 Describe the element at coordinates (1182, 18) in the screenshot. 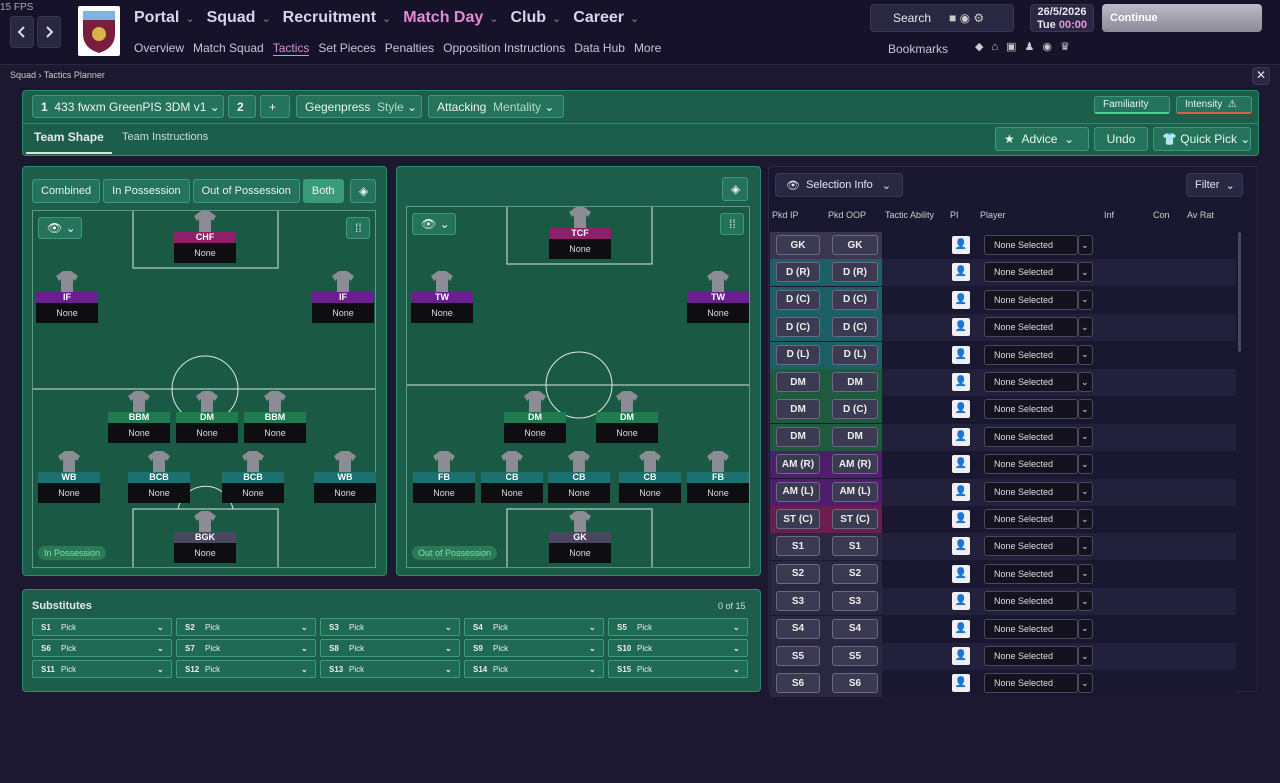

I see `continue-button: Continue` at that location.